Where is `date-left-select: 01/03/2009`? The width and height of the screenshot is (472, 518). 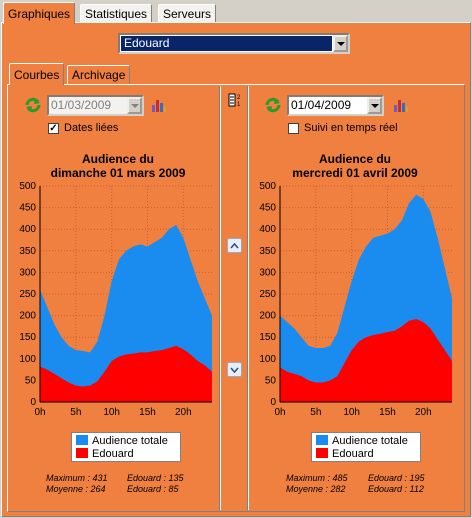 date-left-select: 01/03/2009 is located at coordinates (95, 105).